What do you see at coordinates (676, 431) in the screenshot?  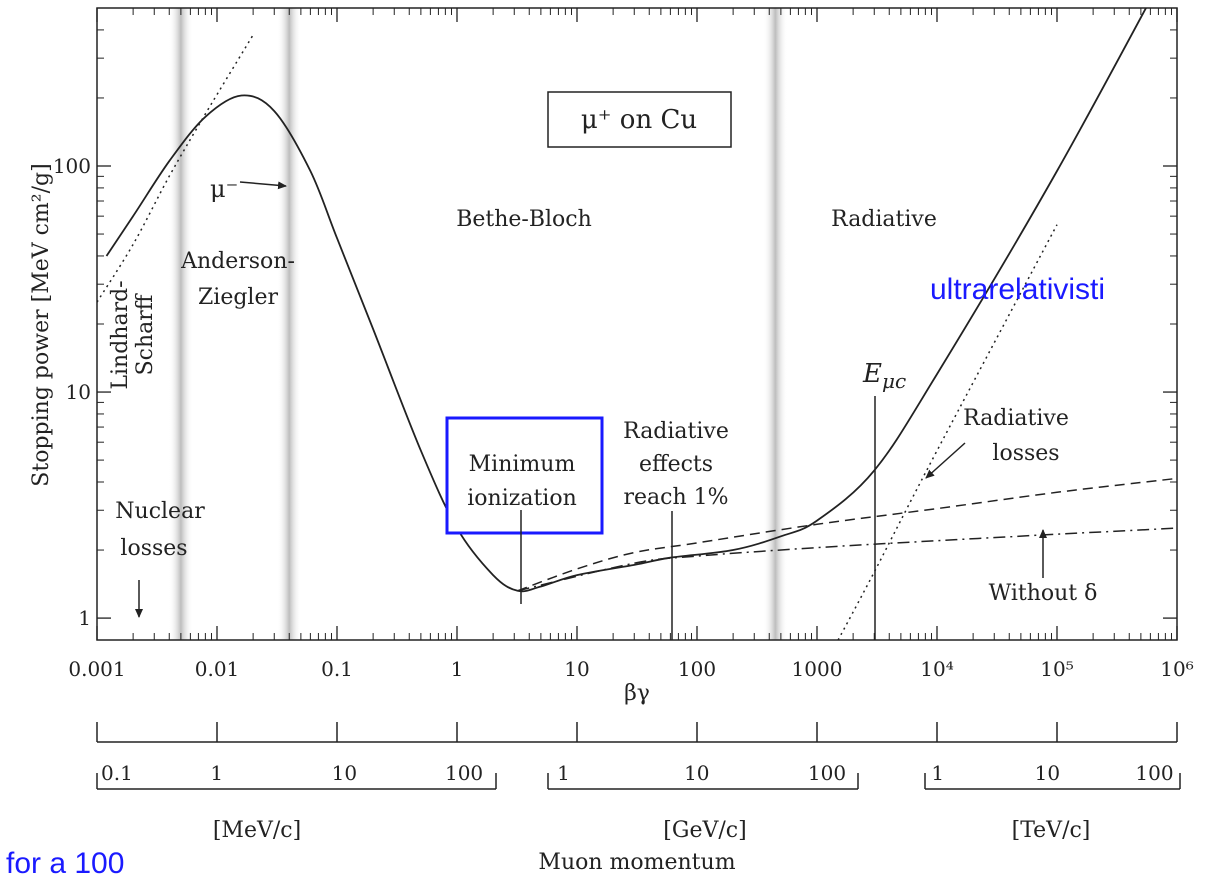 I see `annotation-rad-effects-1: Radiative` at bounding box center [676, 431].